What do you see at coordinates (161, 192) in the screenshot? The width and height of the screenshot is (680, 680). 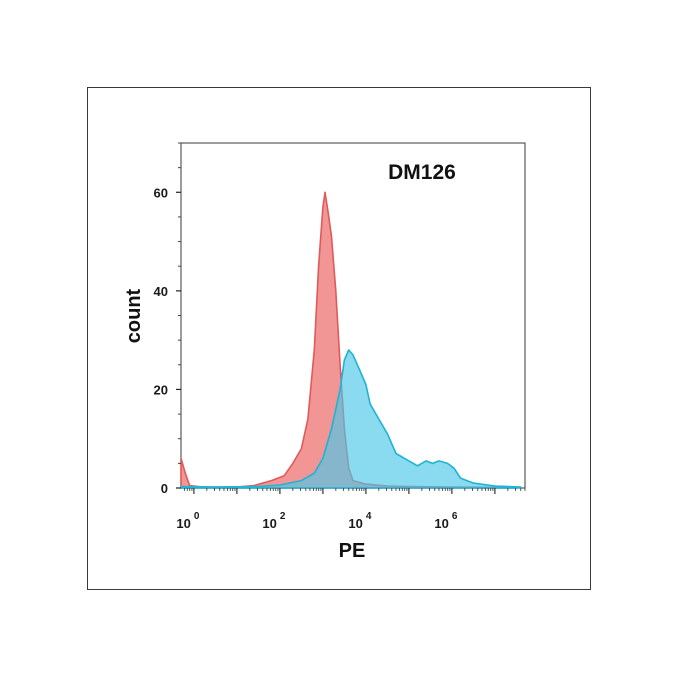 I see `y-tick-label-60: 60` at bounding box center [161, 192].